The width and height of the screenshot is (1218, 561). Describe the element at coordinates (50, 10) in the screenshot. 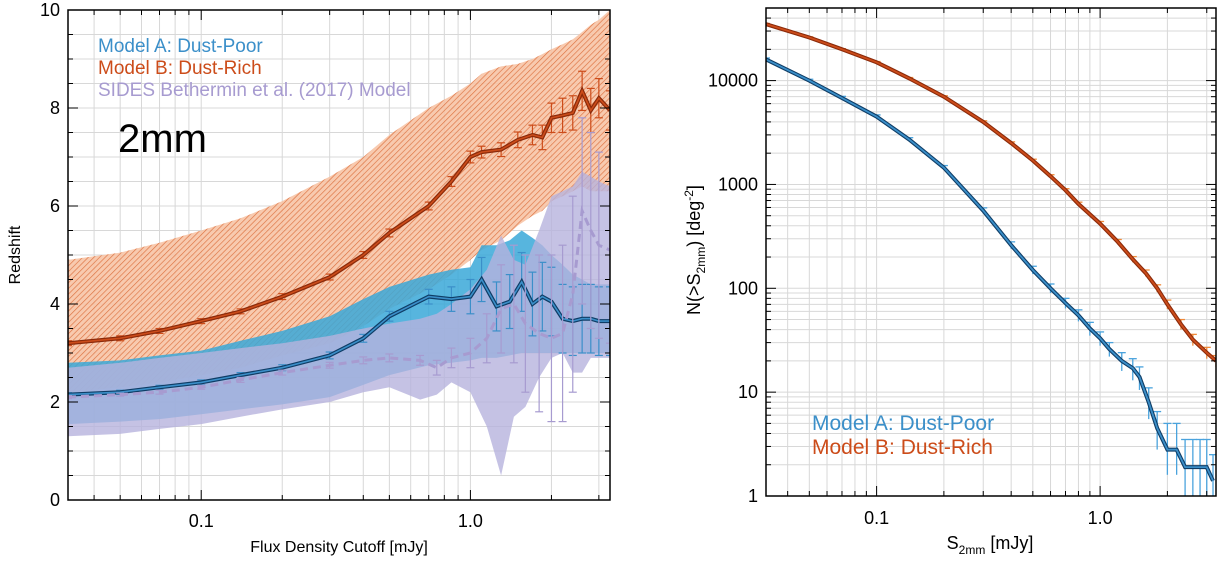

I see `left-y-tick-label: 10` at that location.